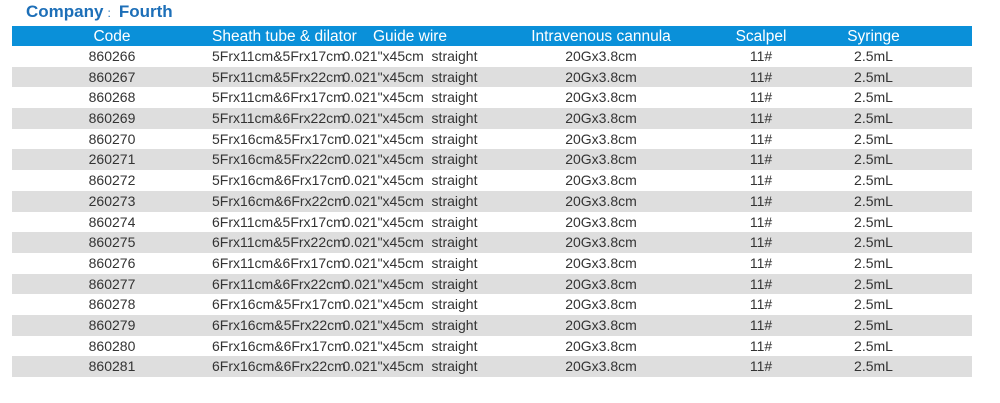  I want to click on cell-sheath-tube-dilator: 6Frx16cm&6Frx17cm, so click(279, 345).